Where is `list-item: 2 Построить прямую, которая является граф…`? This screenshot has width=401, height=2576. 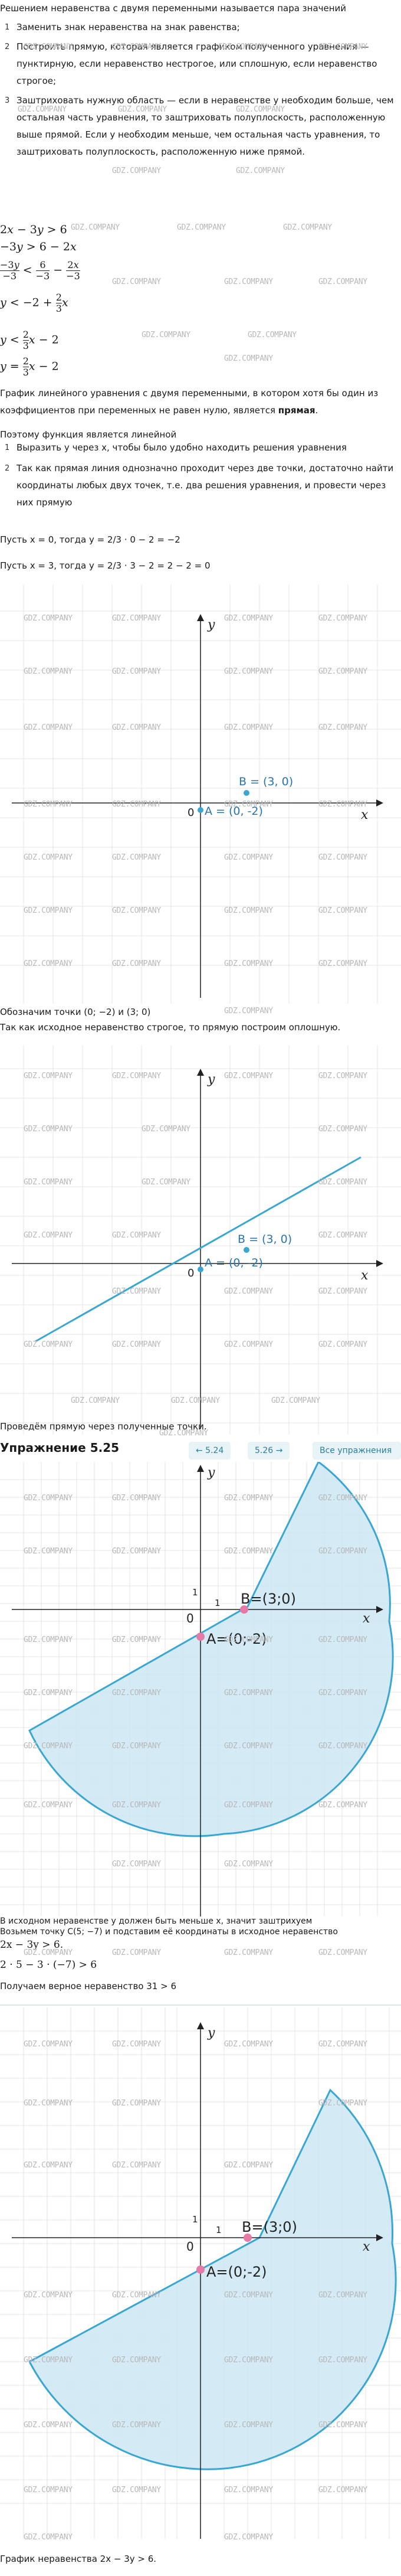
list-item: 2 Построить прямую, которая является граф… is located at coordinates (191, 63).